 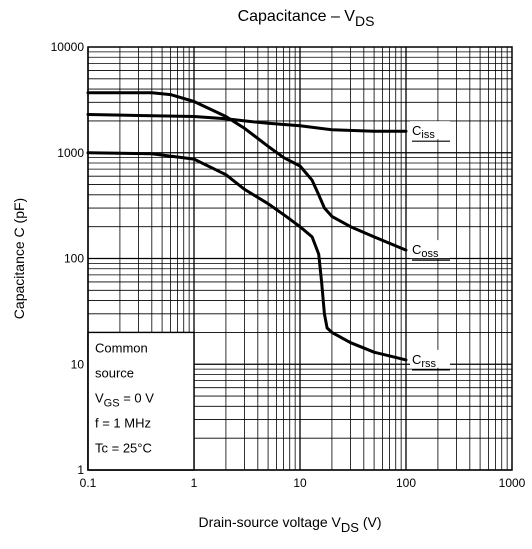 I want to click on series-label-coss: Coss, so click(x=425, y=251).